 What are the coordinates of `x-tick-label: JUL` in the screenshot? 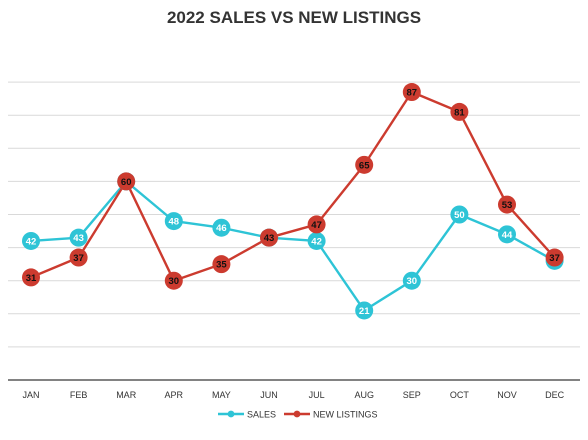 It's located at (317, 395).